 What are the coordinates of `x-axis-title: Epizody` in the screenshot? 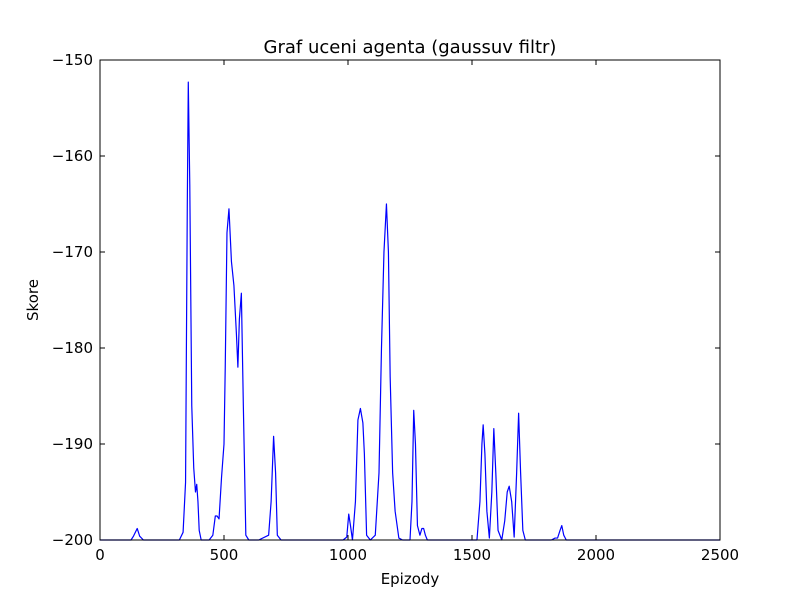 It's located at (410, 579).